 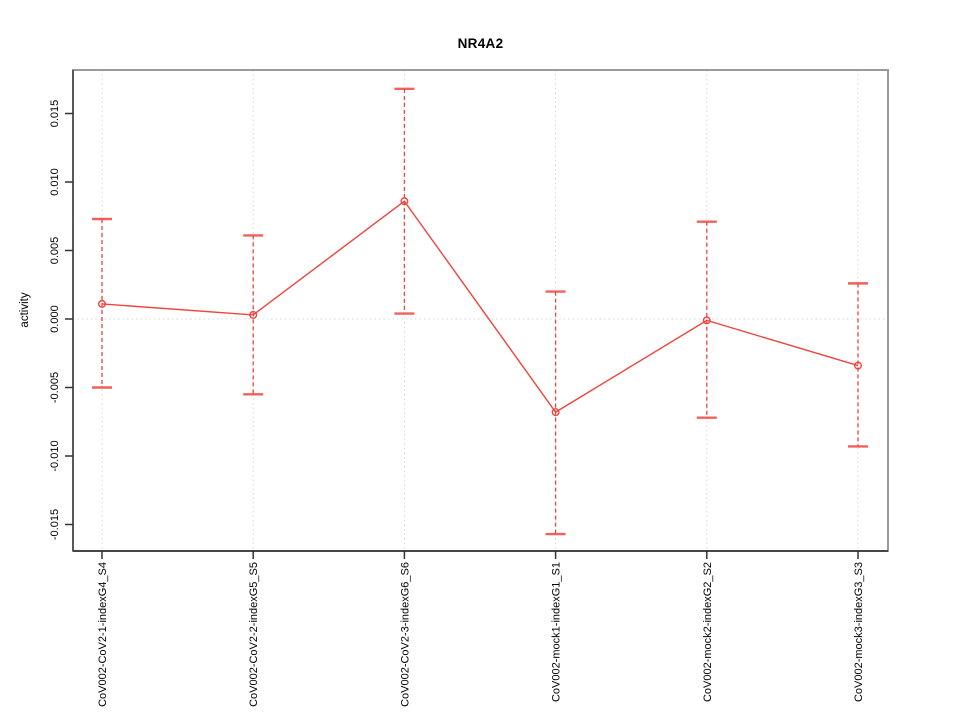 What do you see at coordinates (254, 634) in the screenshot?
I see `x-category-label: CoV002-CoV2-2-indexG5_S5` at bounding box center [254, 634].